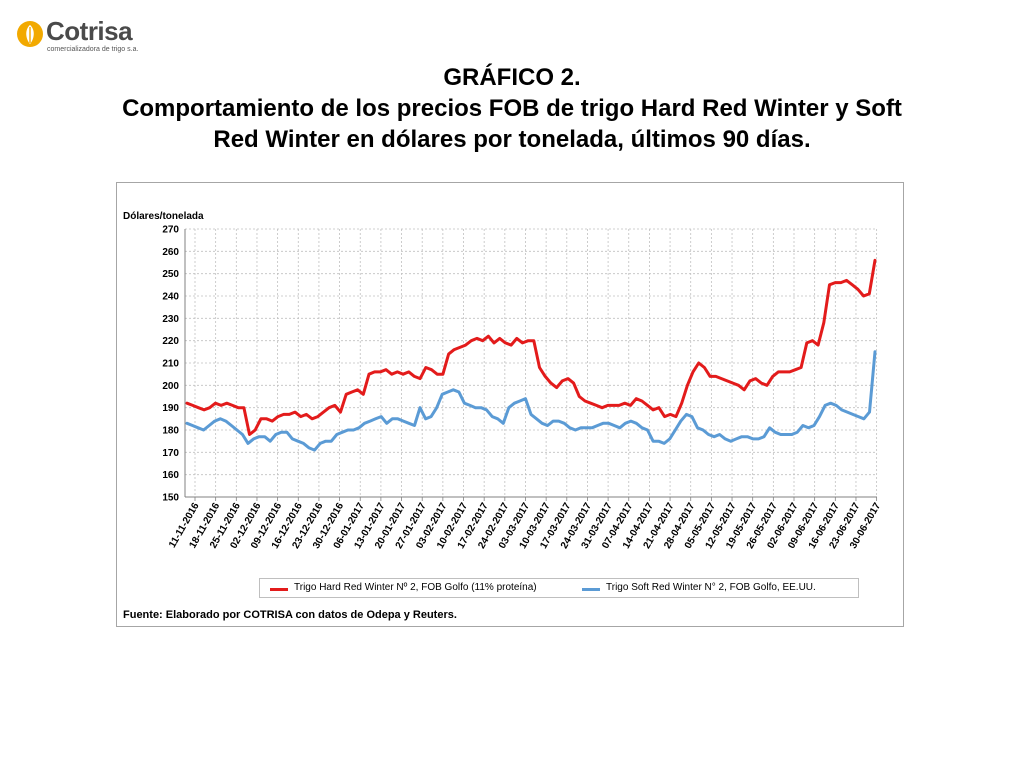 The image size is (1024, 768). I want to click on legend-swatch-hrw, so click(279, 589).